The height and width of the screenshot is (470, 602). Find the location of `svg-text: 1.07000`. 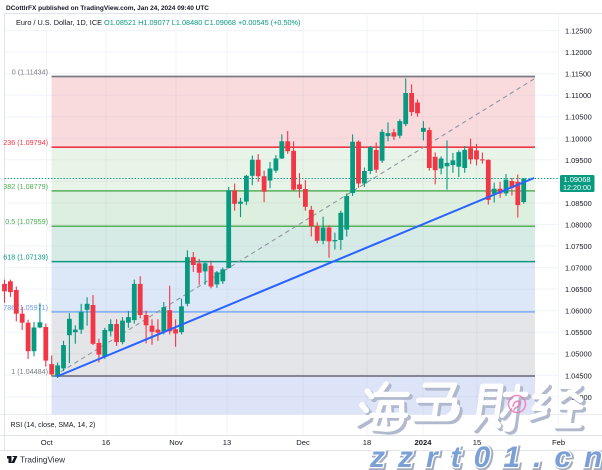

svg-text: 1.07000 is located at coordinates (578, 268).